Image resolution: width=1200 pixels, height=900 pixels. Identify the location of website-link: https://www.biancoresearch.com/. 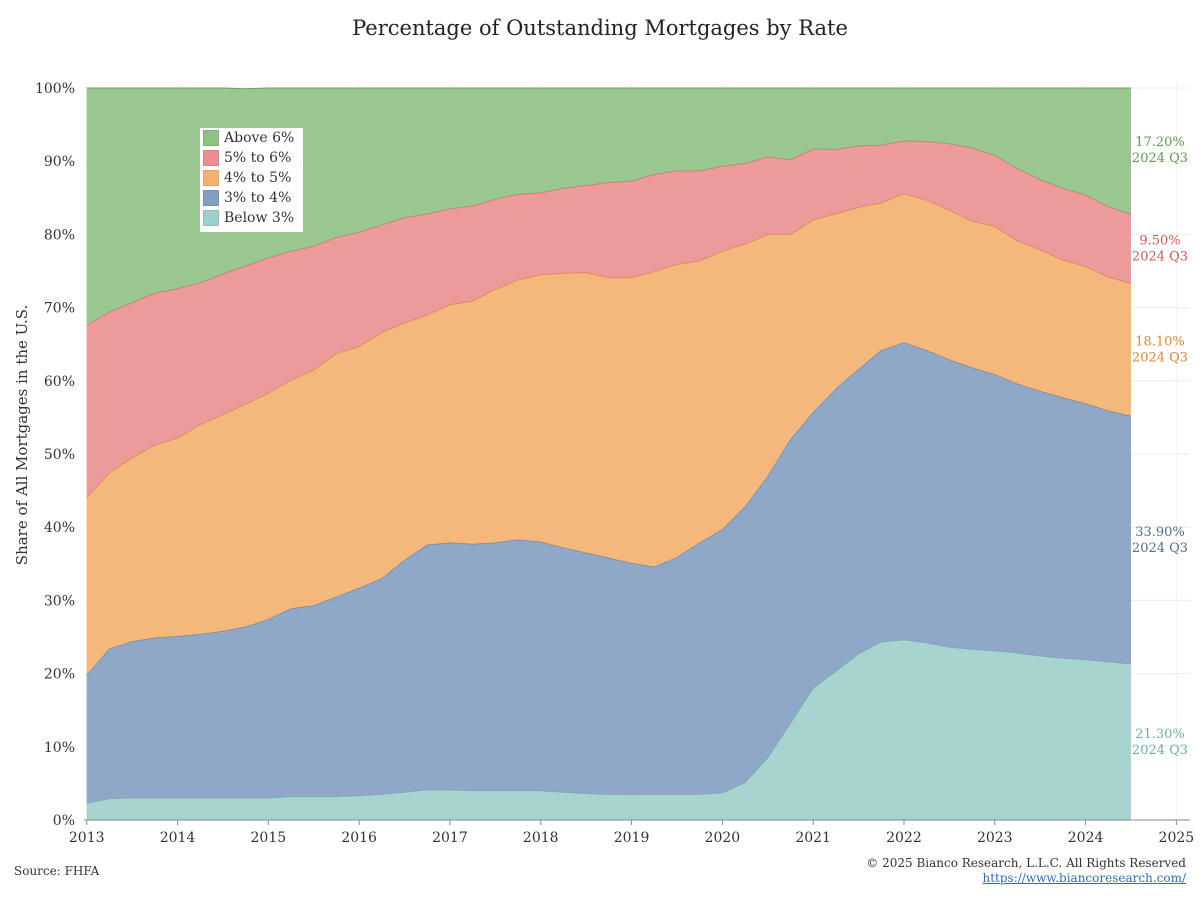
(1084, 878).